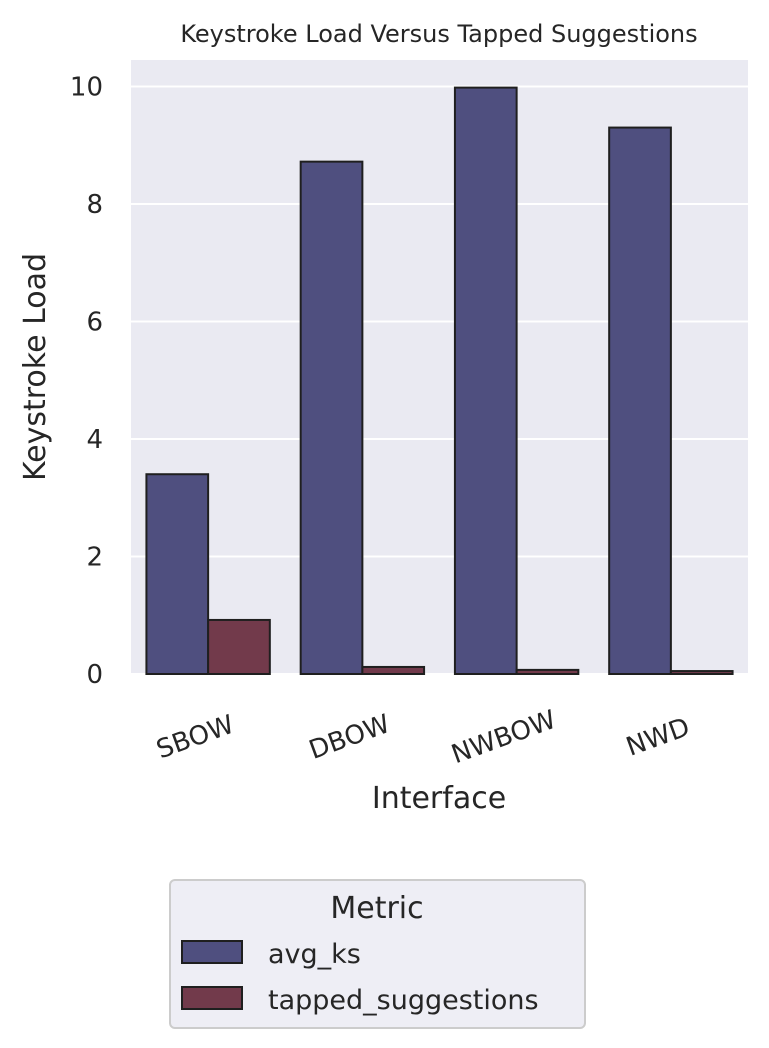  What do you see at coordinates (212, 998) in the screenshot?
I see `legend-swatch-tapped-suggestions` at bounding box center [212, 998].